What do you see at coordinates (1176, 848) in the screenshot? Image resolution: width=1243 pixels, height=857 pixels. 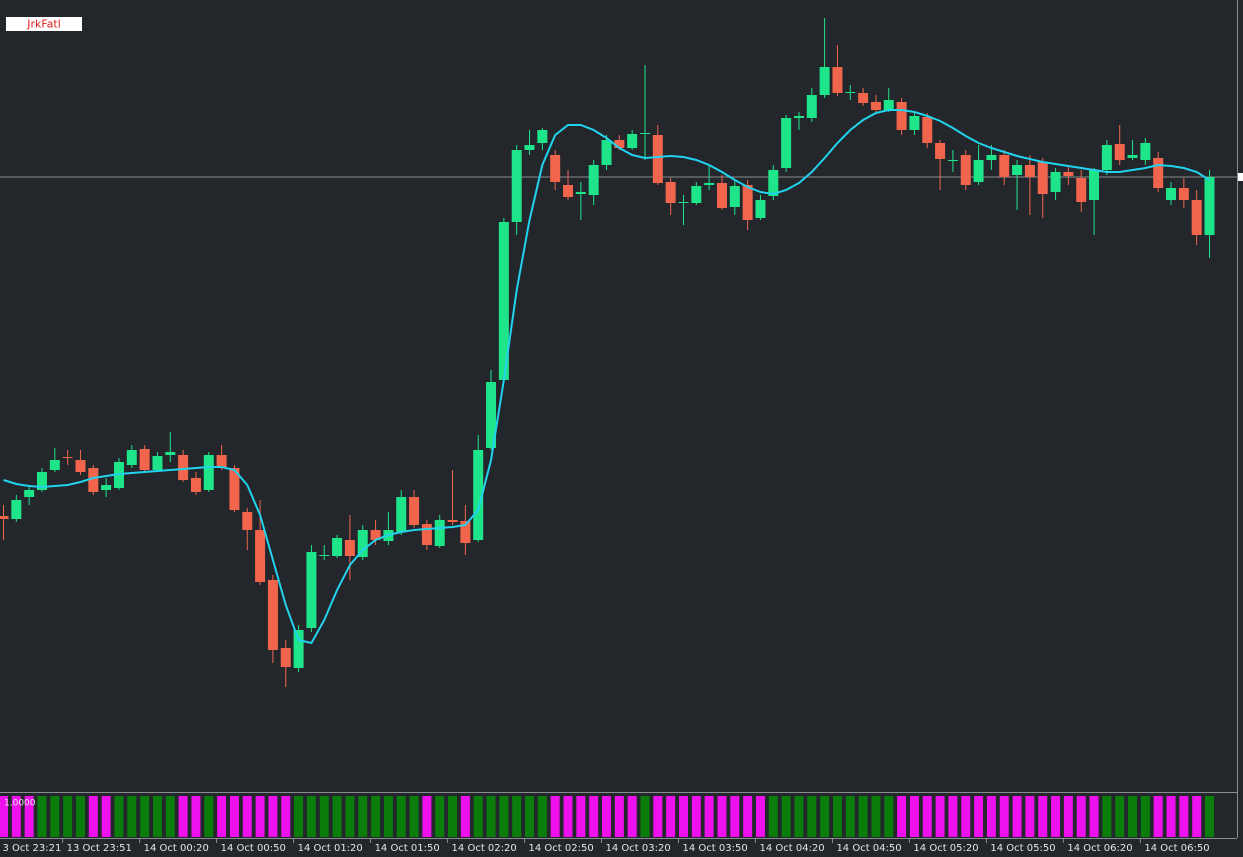 I see `x-tick-label: 14 Oct 06:50` at bounding box center [1176, 848].